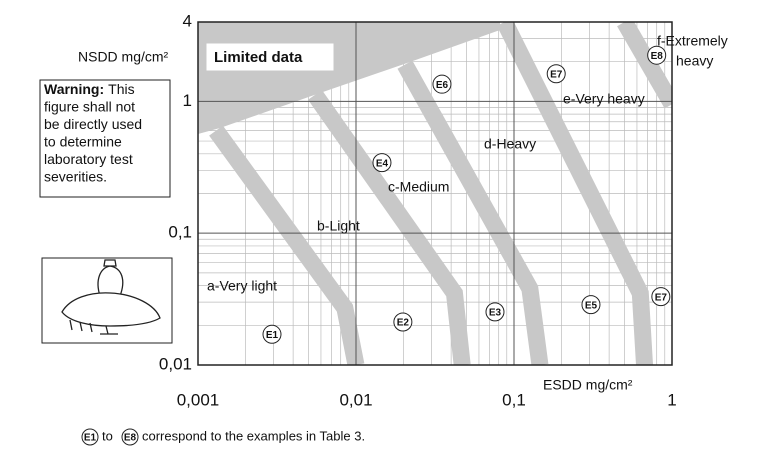 The width and height of the screenshot is (768, 463). I want to click on y-tick-label: 0,01, so click(175, 363).